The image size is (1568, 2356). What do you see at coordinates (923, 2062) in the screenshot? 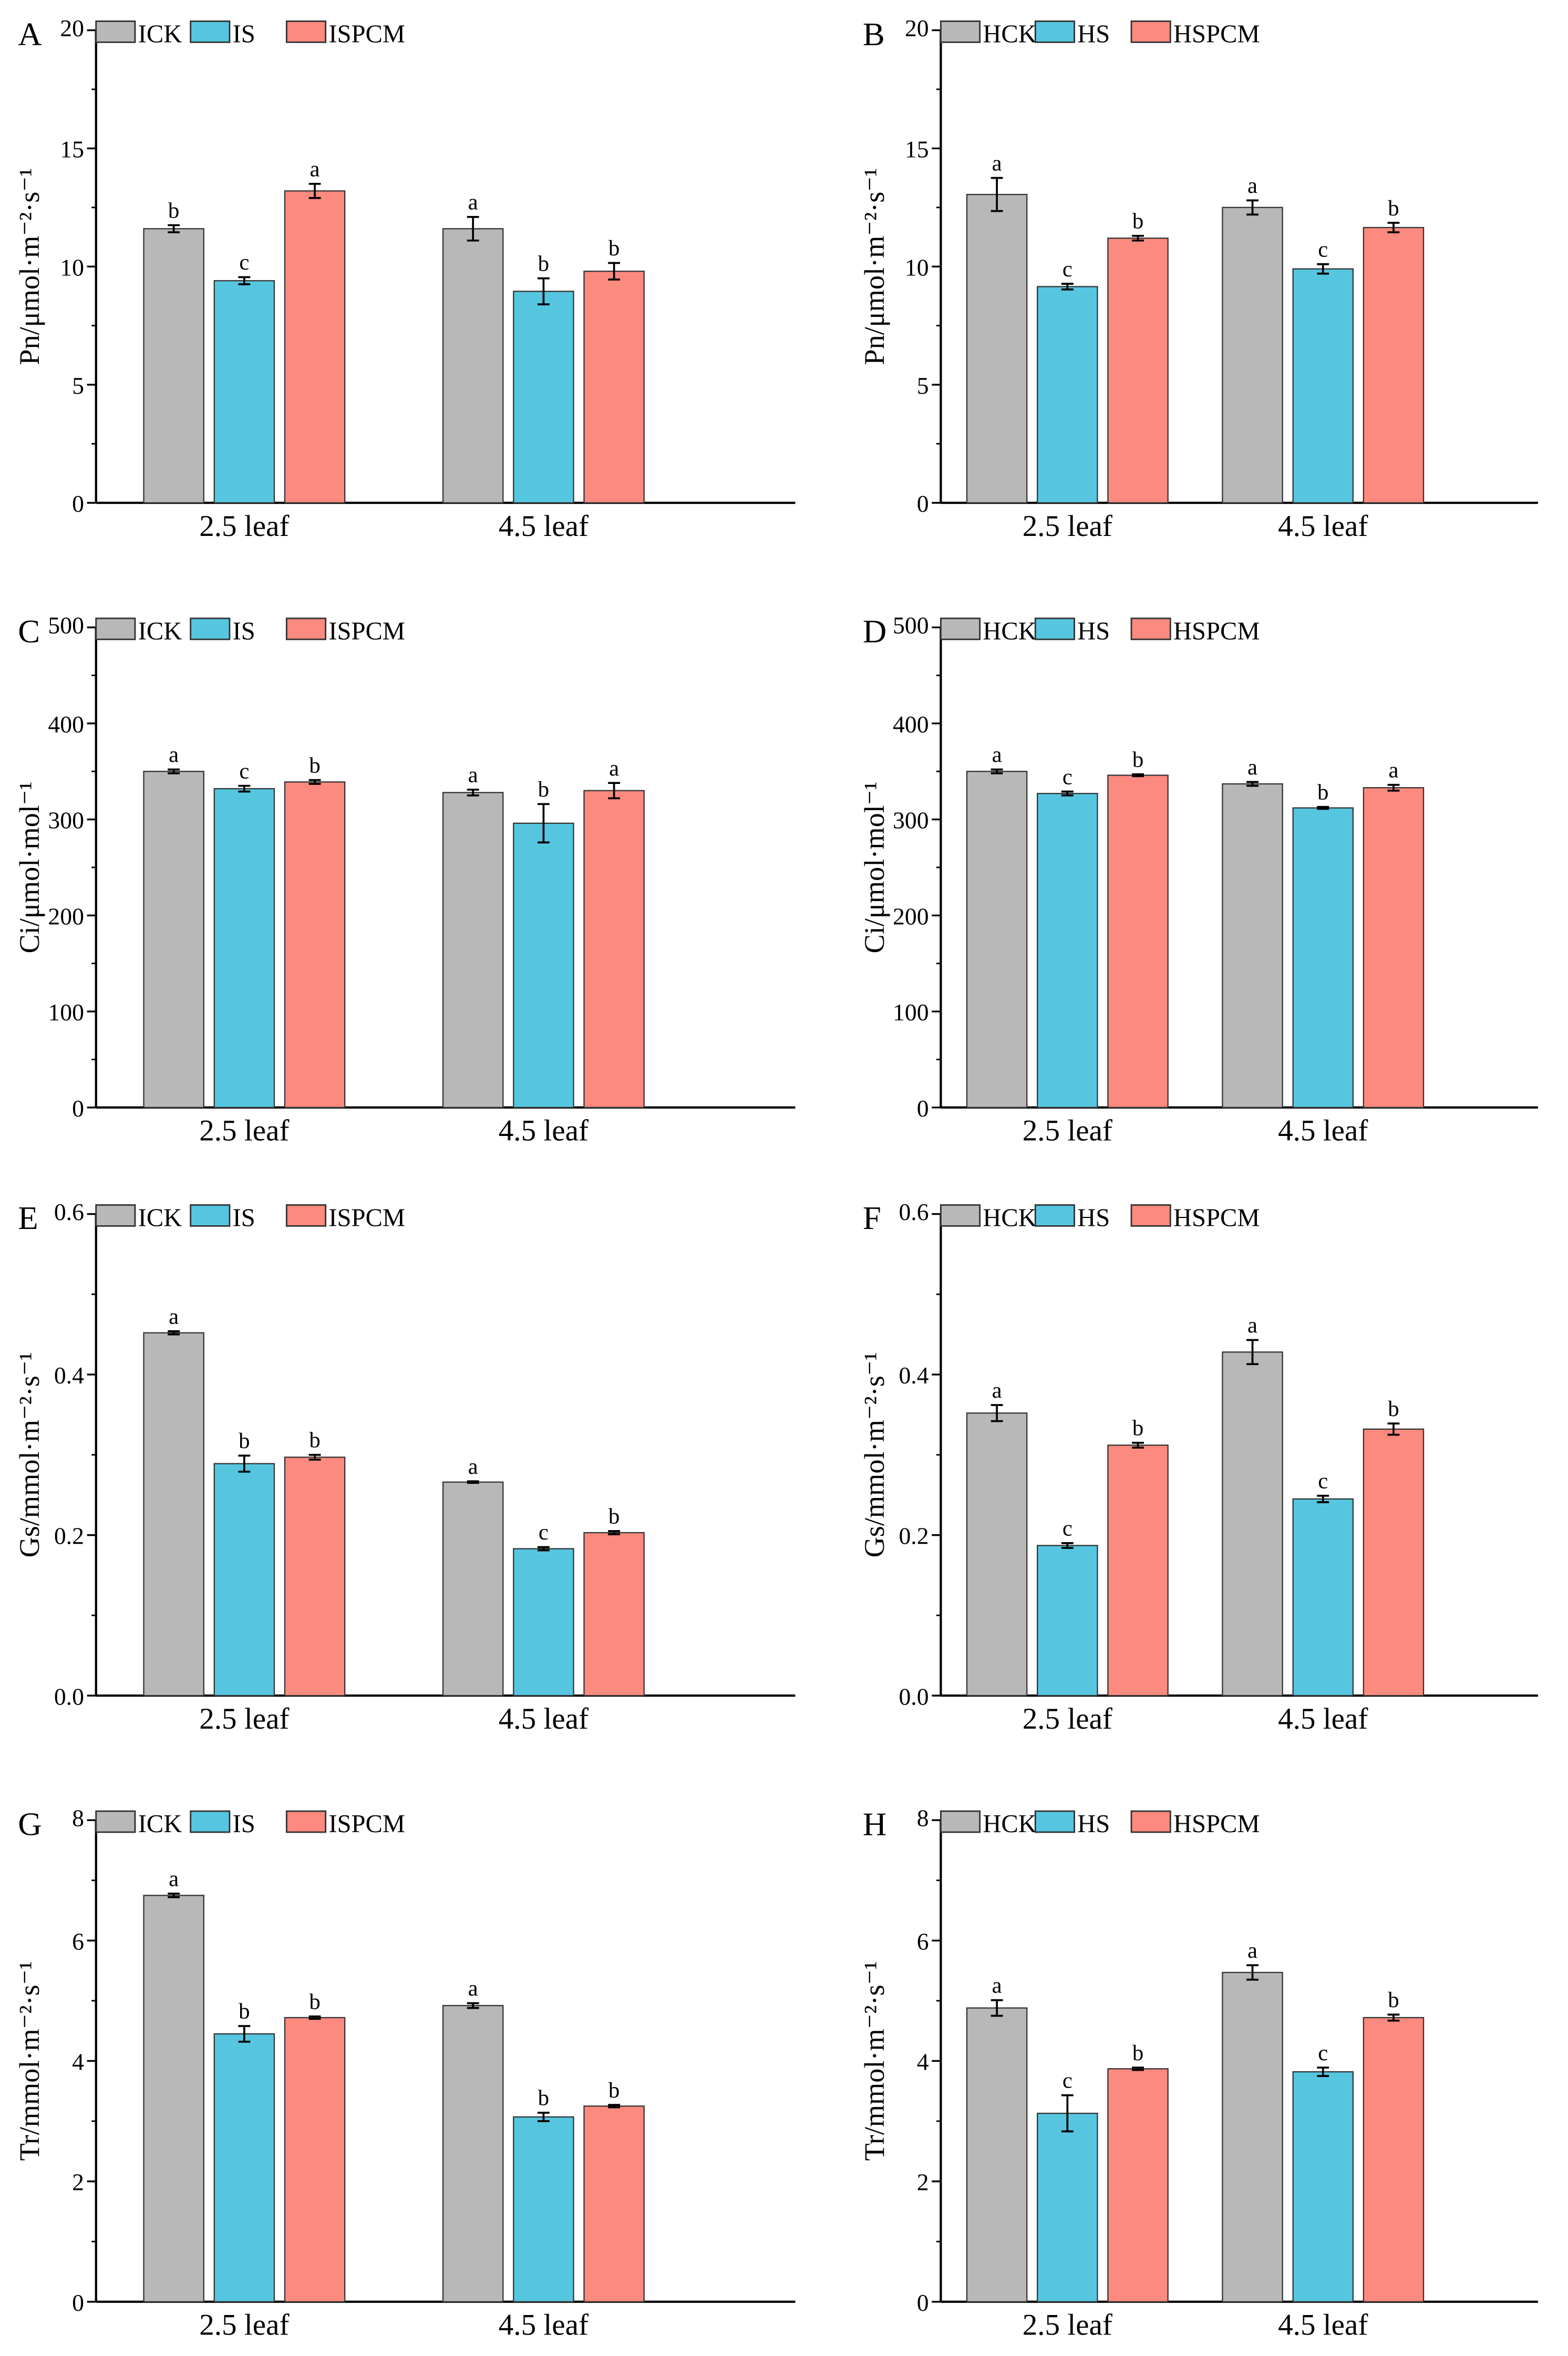
I see `y-tick-label: 4` at bounding box center [923, 2062].